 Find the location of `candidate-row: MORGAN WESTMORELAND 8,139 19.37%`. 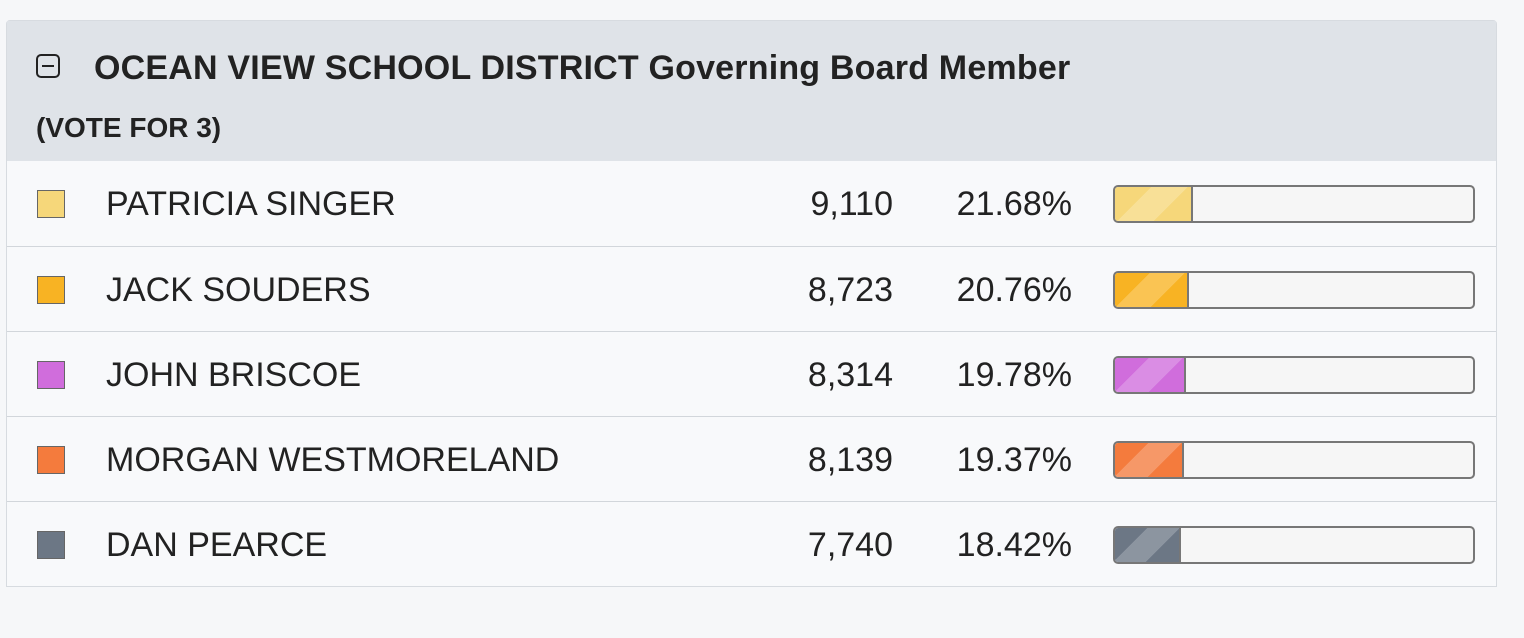

candidate-row: MORGAN WESTMORELAND 8,139 19.37% is located at coordinates (751, 458).